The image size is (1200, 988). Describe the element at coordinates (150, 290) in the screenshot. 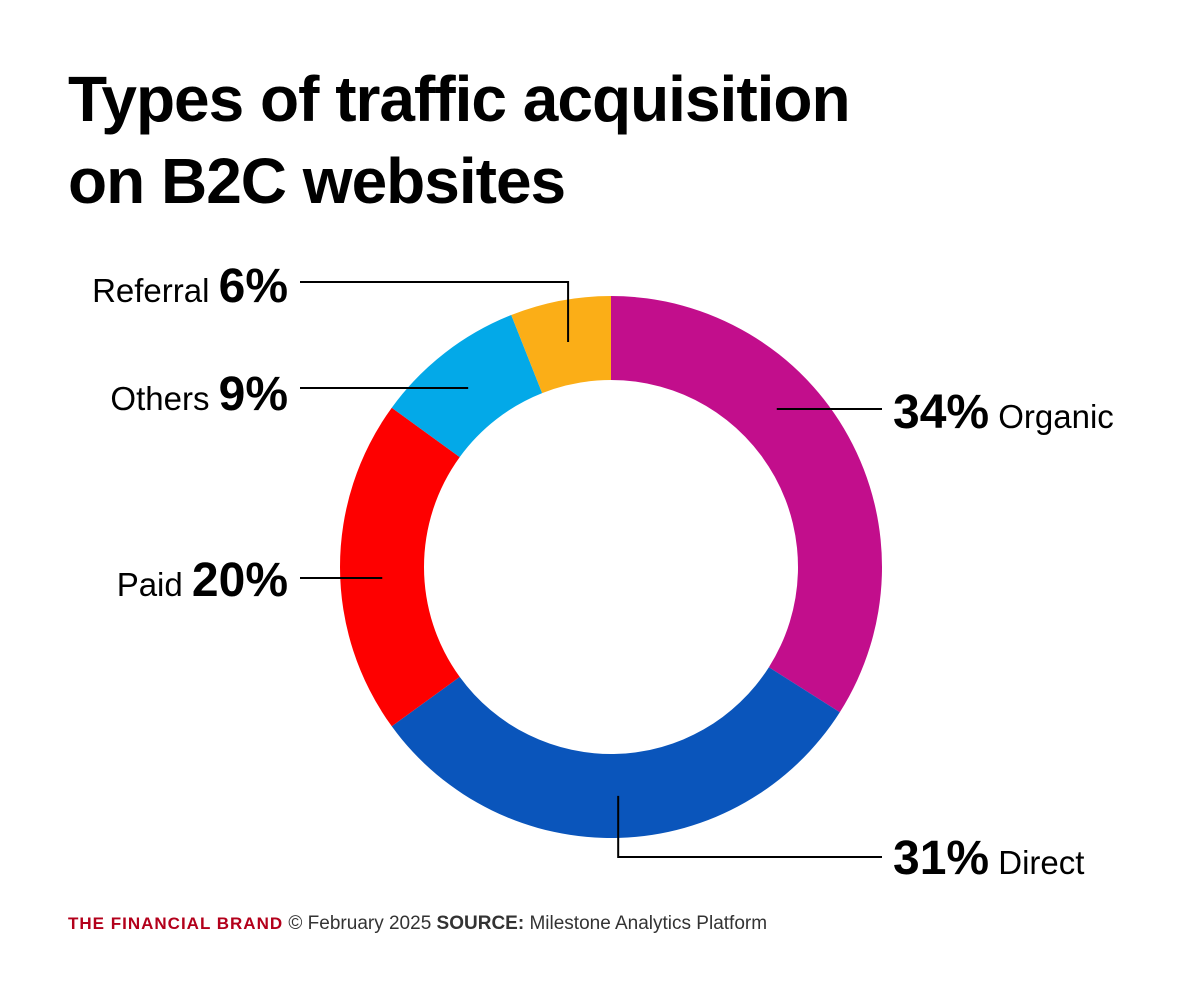

I see `category-label-referral: Referral` at that location.